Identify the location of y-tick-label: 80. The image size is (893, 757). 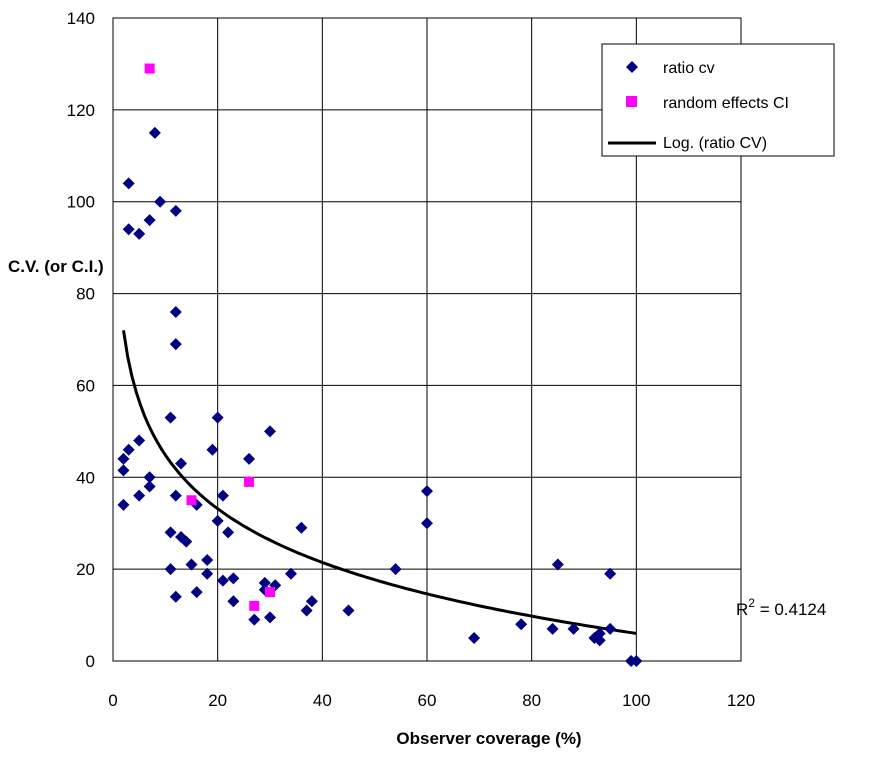
(85, 294).